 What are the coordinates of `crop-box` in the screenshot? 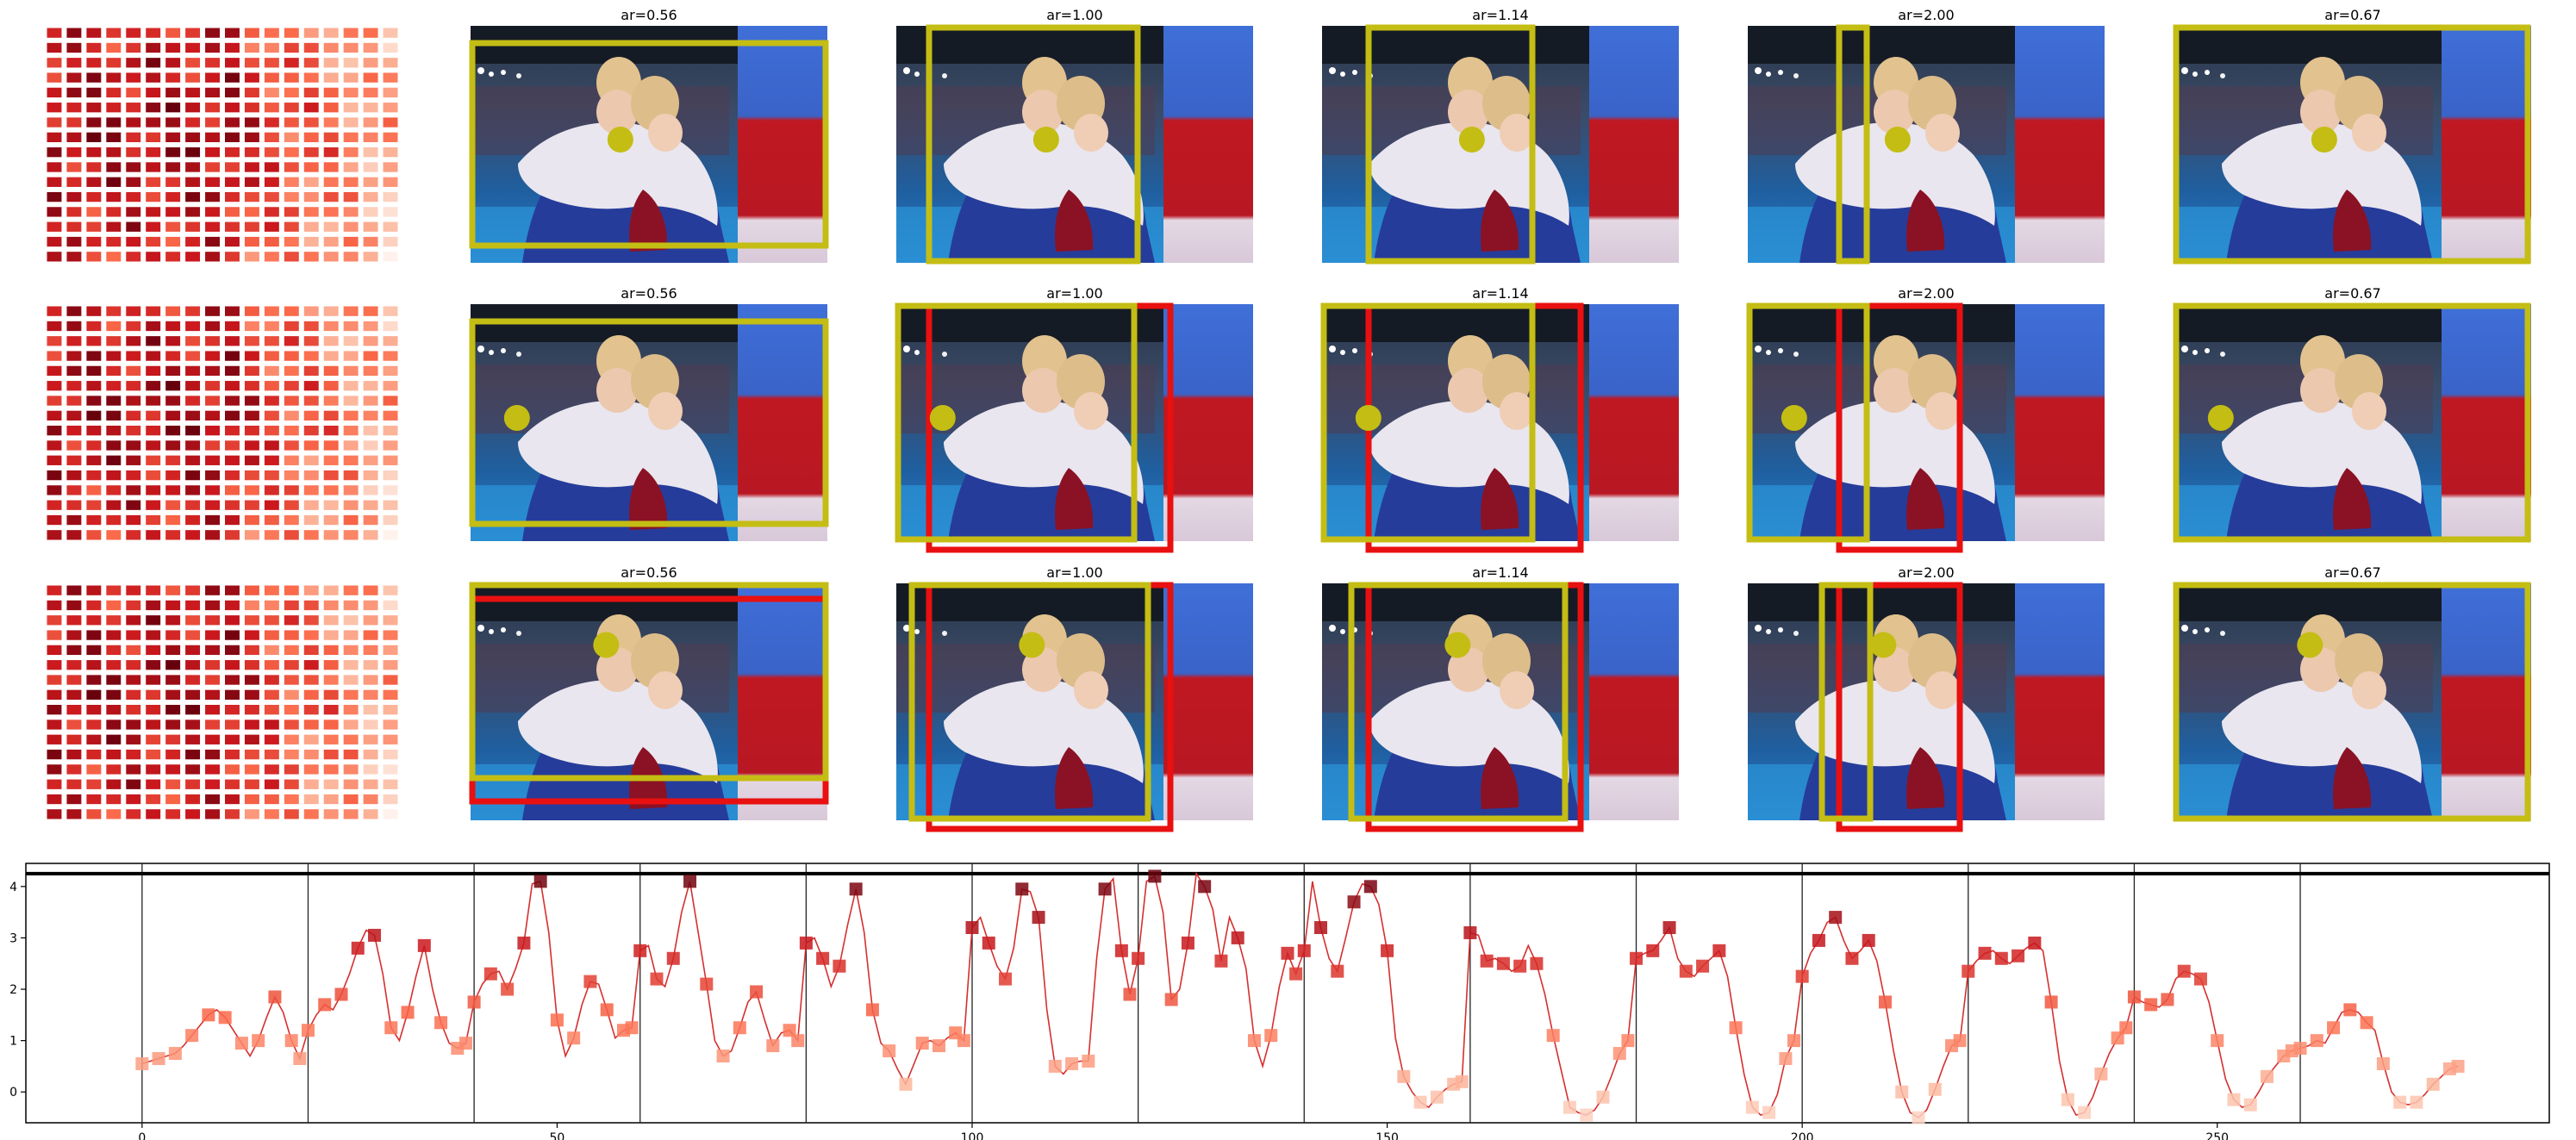 It's located at (2352, 422).